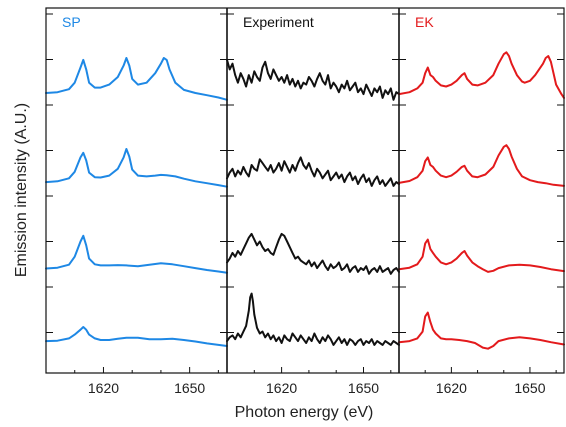  Describe the element at coordinates (71, 22) in the screenshot. I see `panel-label-sp: SP` at that location.